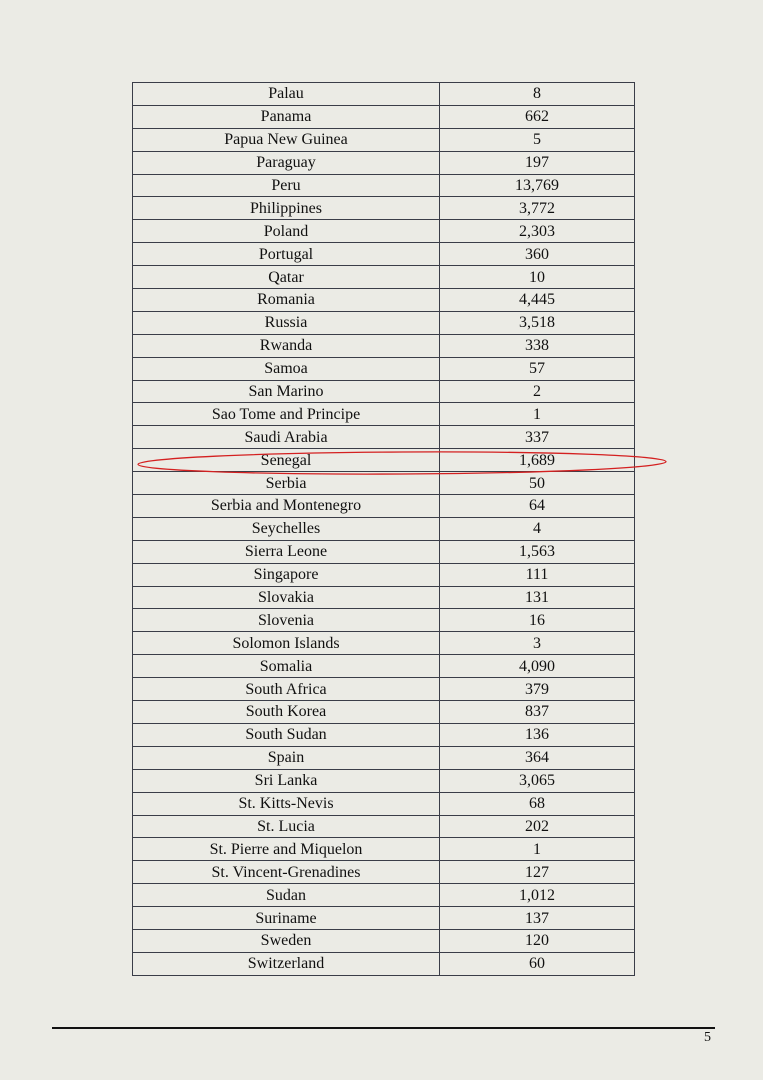 This screenshot has width=763, height=1080. I want to click on country-cell: Suriname, so click(286, 918).